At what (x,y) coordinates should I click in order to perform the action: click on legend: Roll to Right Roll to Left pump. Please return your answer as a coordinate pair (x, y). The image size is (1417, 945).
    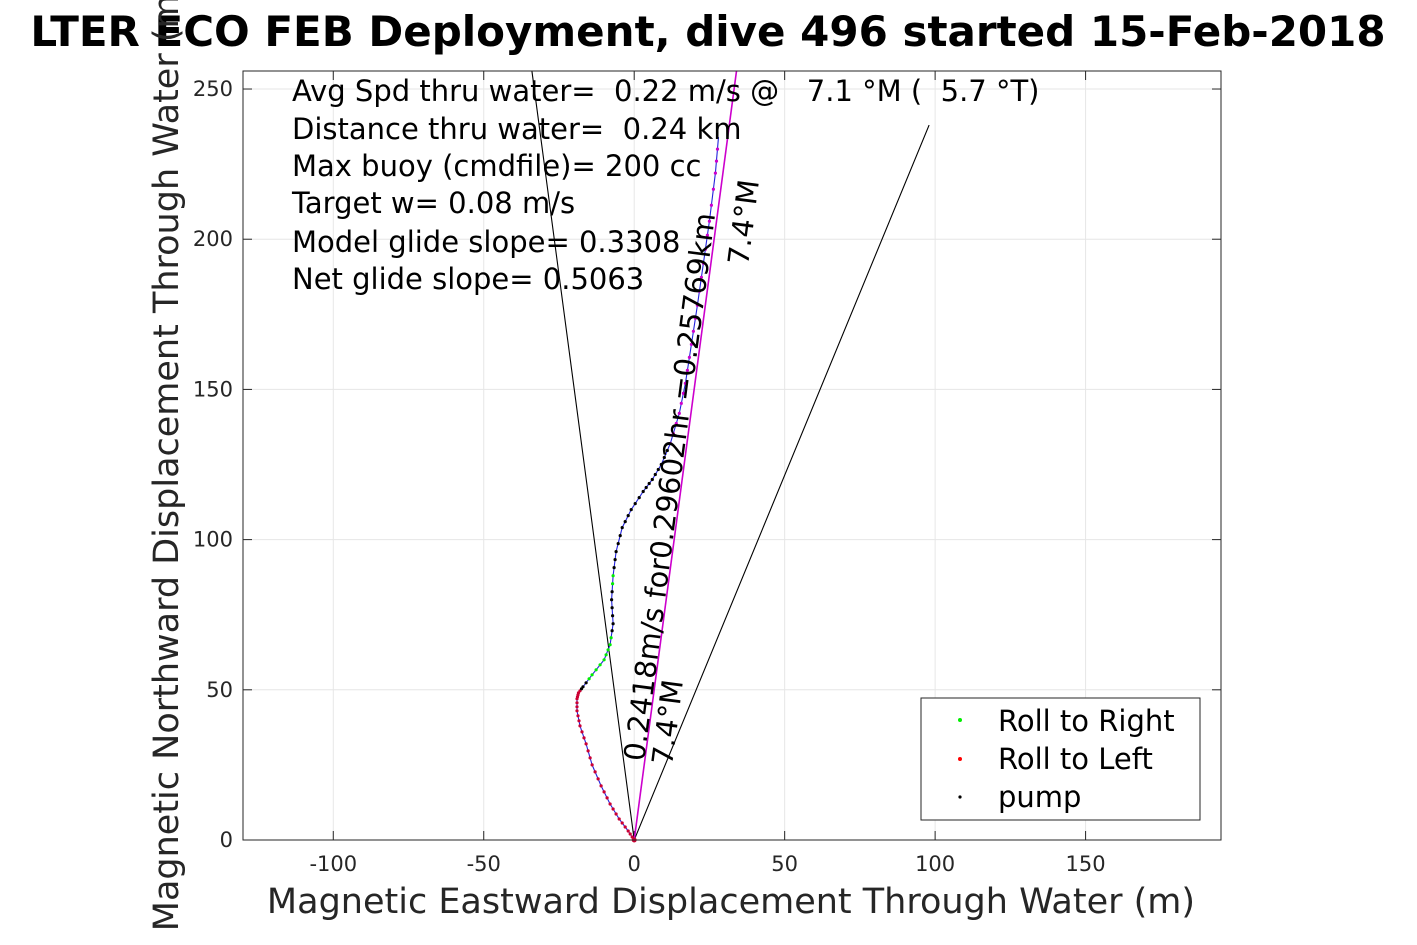
    Looking at the image, I should click on (1060, 759).